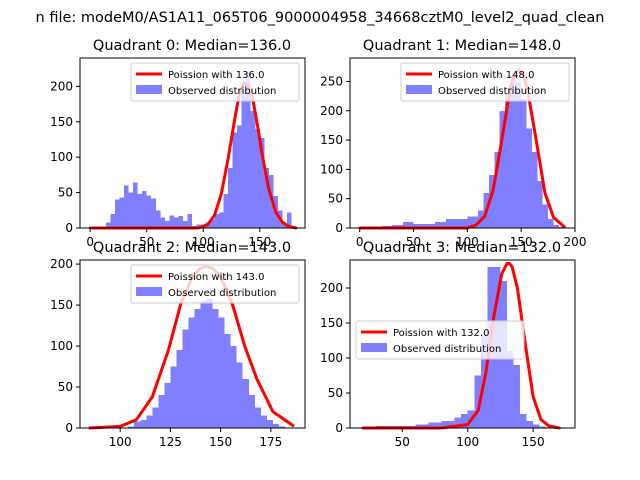 This screenshot has width=640, height=480. Describe the element at coordinates (486, 75) in the screenshot. I see `legend-fit-label: Poission with 148.0` at that location.